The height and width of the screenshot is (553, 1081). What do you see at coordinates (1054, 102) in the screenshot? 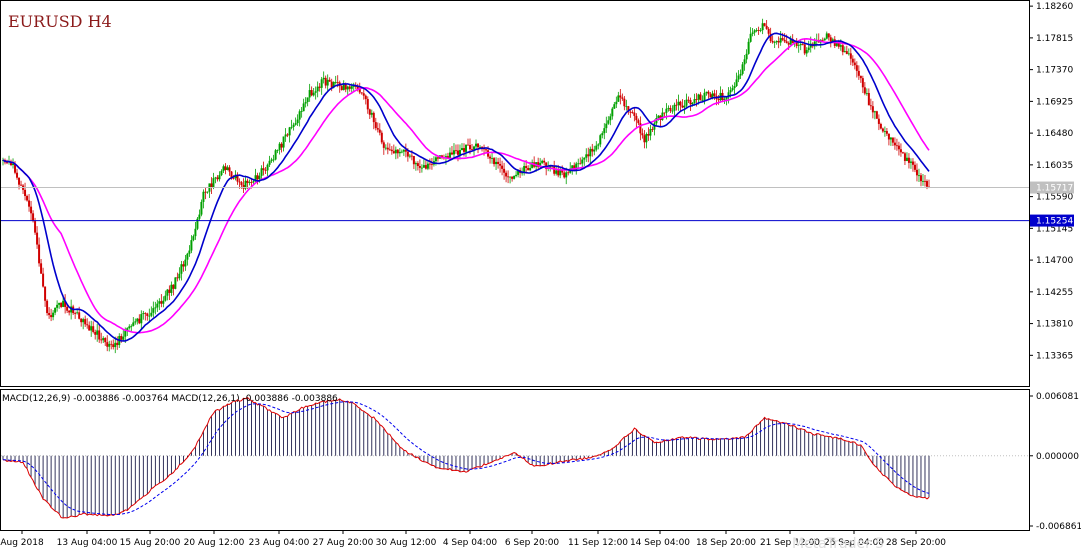
I see `price-tick-label: 1.16925` at bounding box center [1054, 102].